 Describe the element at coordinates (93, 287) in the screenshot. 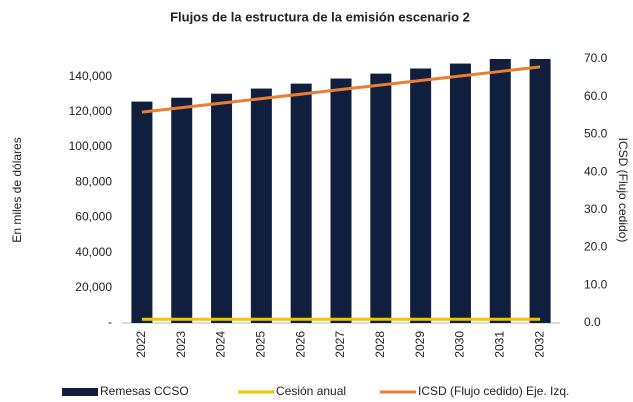

I see `y-tick-label: 20,000` at that location.